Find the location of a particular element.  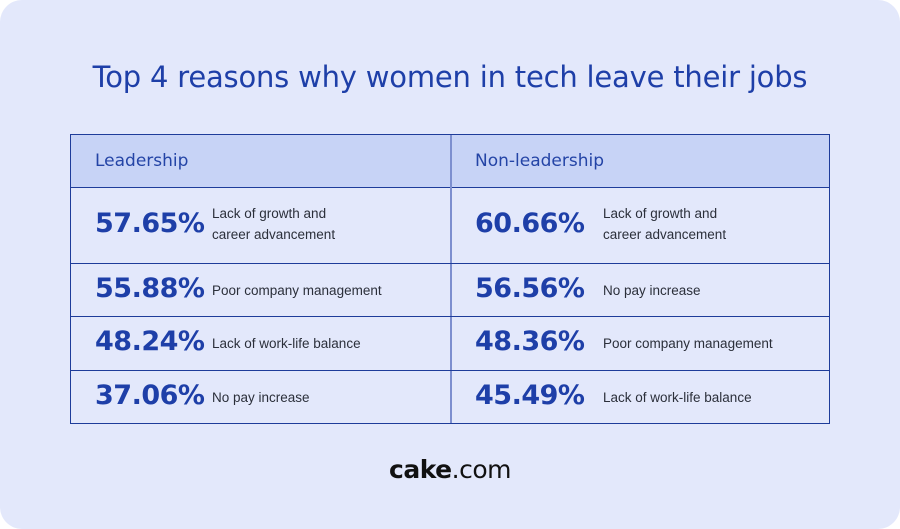

leadership-reason-2: Poor company management is located at coordinates (297, 290).